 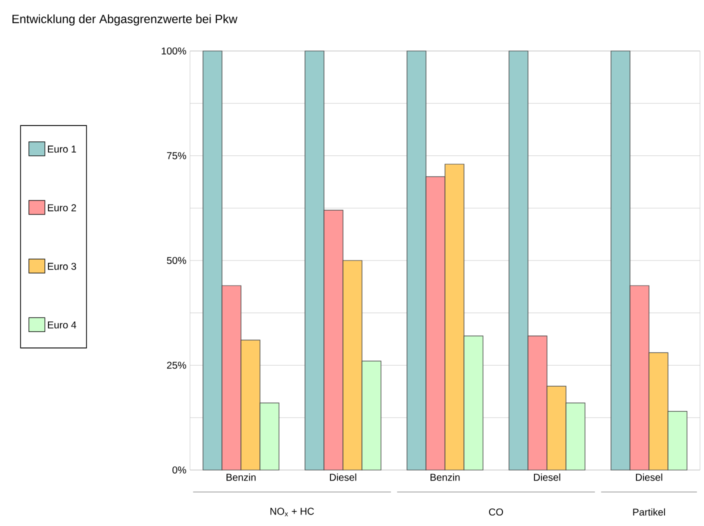 What do you see at coordinates (176, 260) in the screenshot?
I see `y-tick-label: 50%` at bounding box center [176, 260].